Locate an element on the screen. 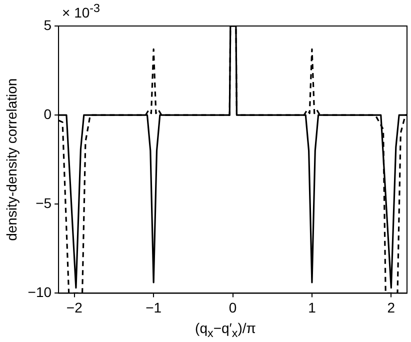  x-axis-title: (q$_{x}$−q′$_{x}$)/π is located at coordinates (225, 330).